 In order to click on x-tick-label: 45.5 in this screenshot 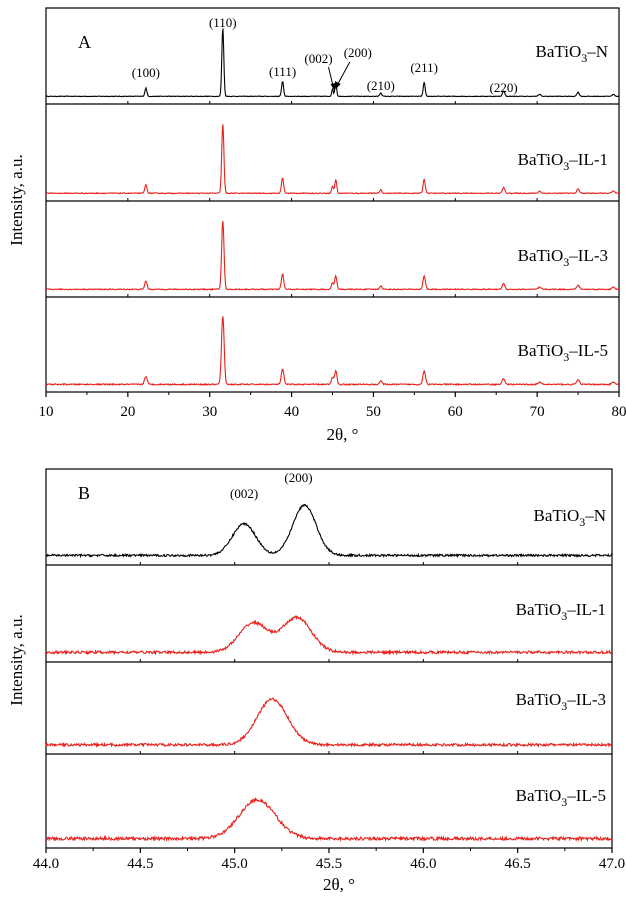, I will do `click(329, 864)`.